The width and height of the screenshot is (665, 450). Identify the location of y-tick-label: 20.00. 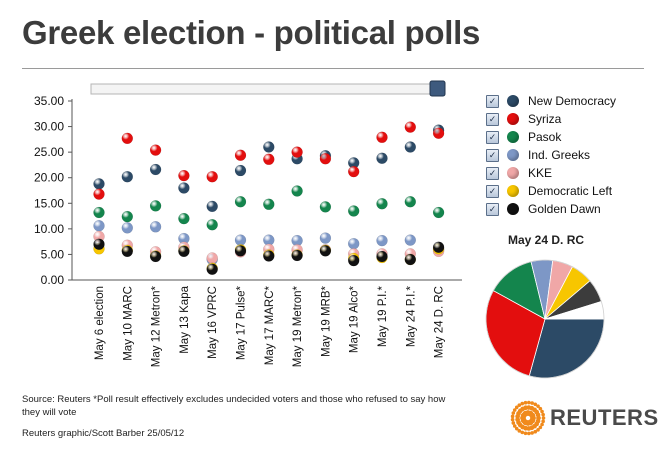
(49, 178).